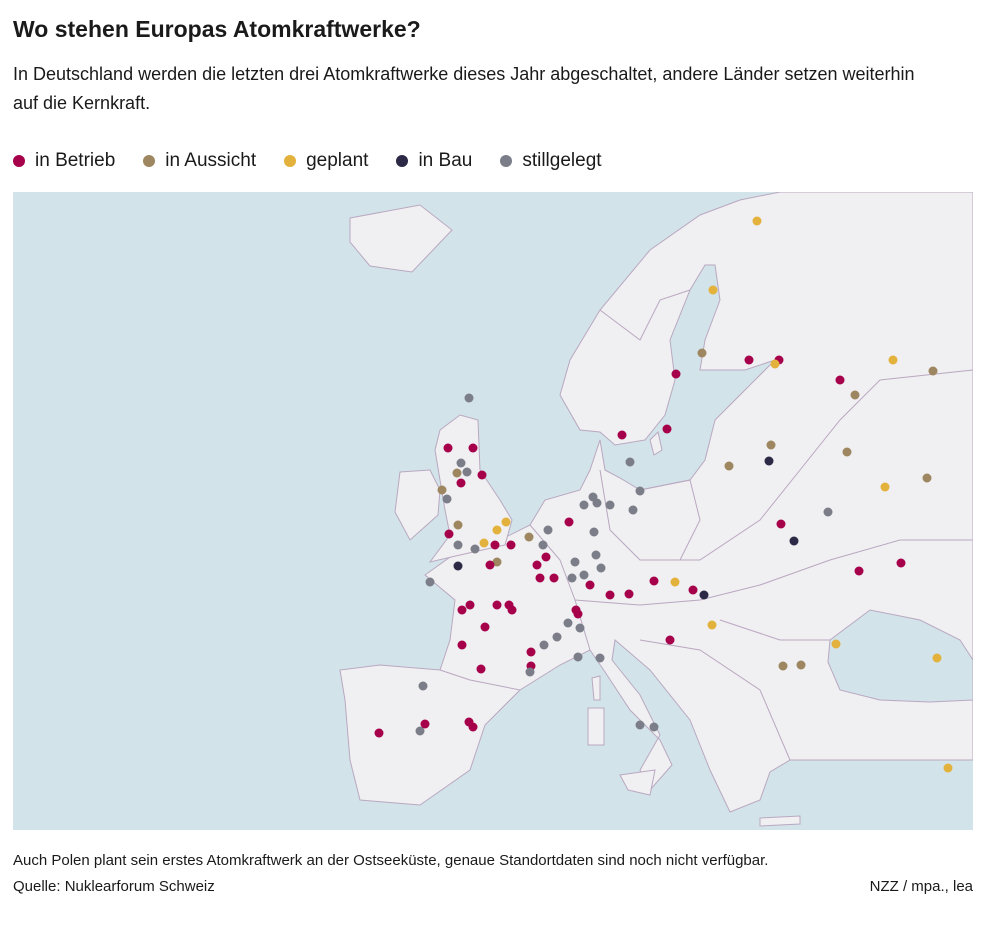  What do you see at coordinates (75, 160) in the screenshot?
I see `legend-label: in Betrieb` at bounding box center [75, 160].